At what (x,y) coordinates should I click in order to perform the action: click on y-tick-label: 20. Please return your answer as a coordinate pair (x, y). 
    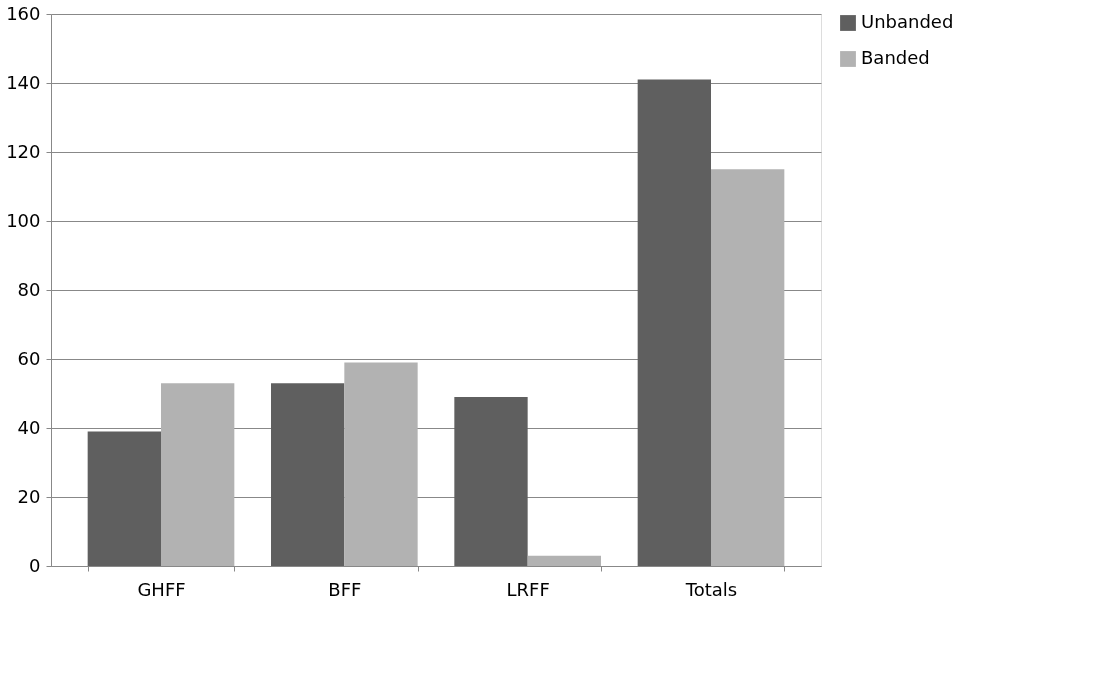
    Looking at the image, I should click on (29, 496).